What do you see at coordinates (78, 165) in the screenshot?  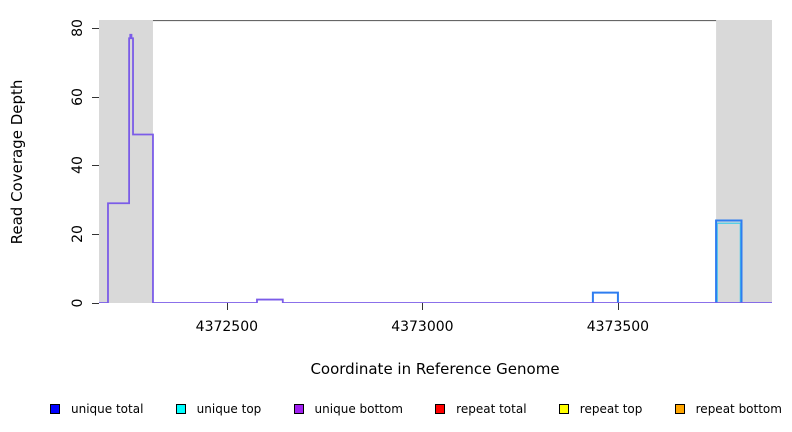 I see `y-tick-label: 40` at bounding box center [78, 165].